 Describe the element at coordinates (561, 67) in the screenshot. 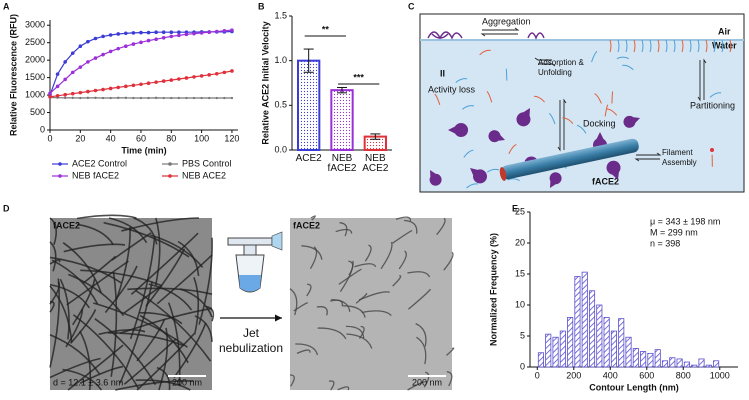

I see `adsorption-label: Adsorption & Unfolding` at that location.